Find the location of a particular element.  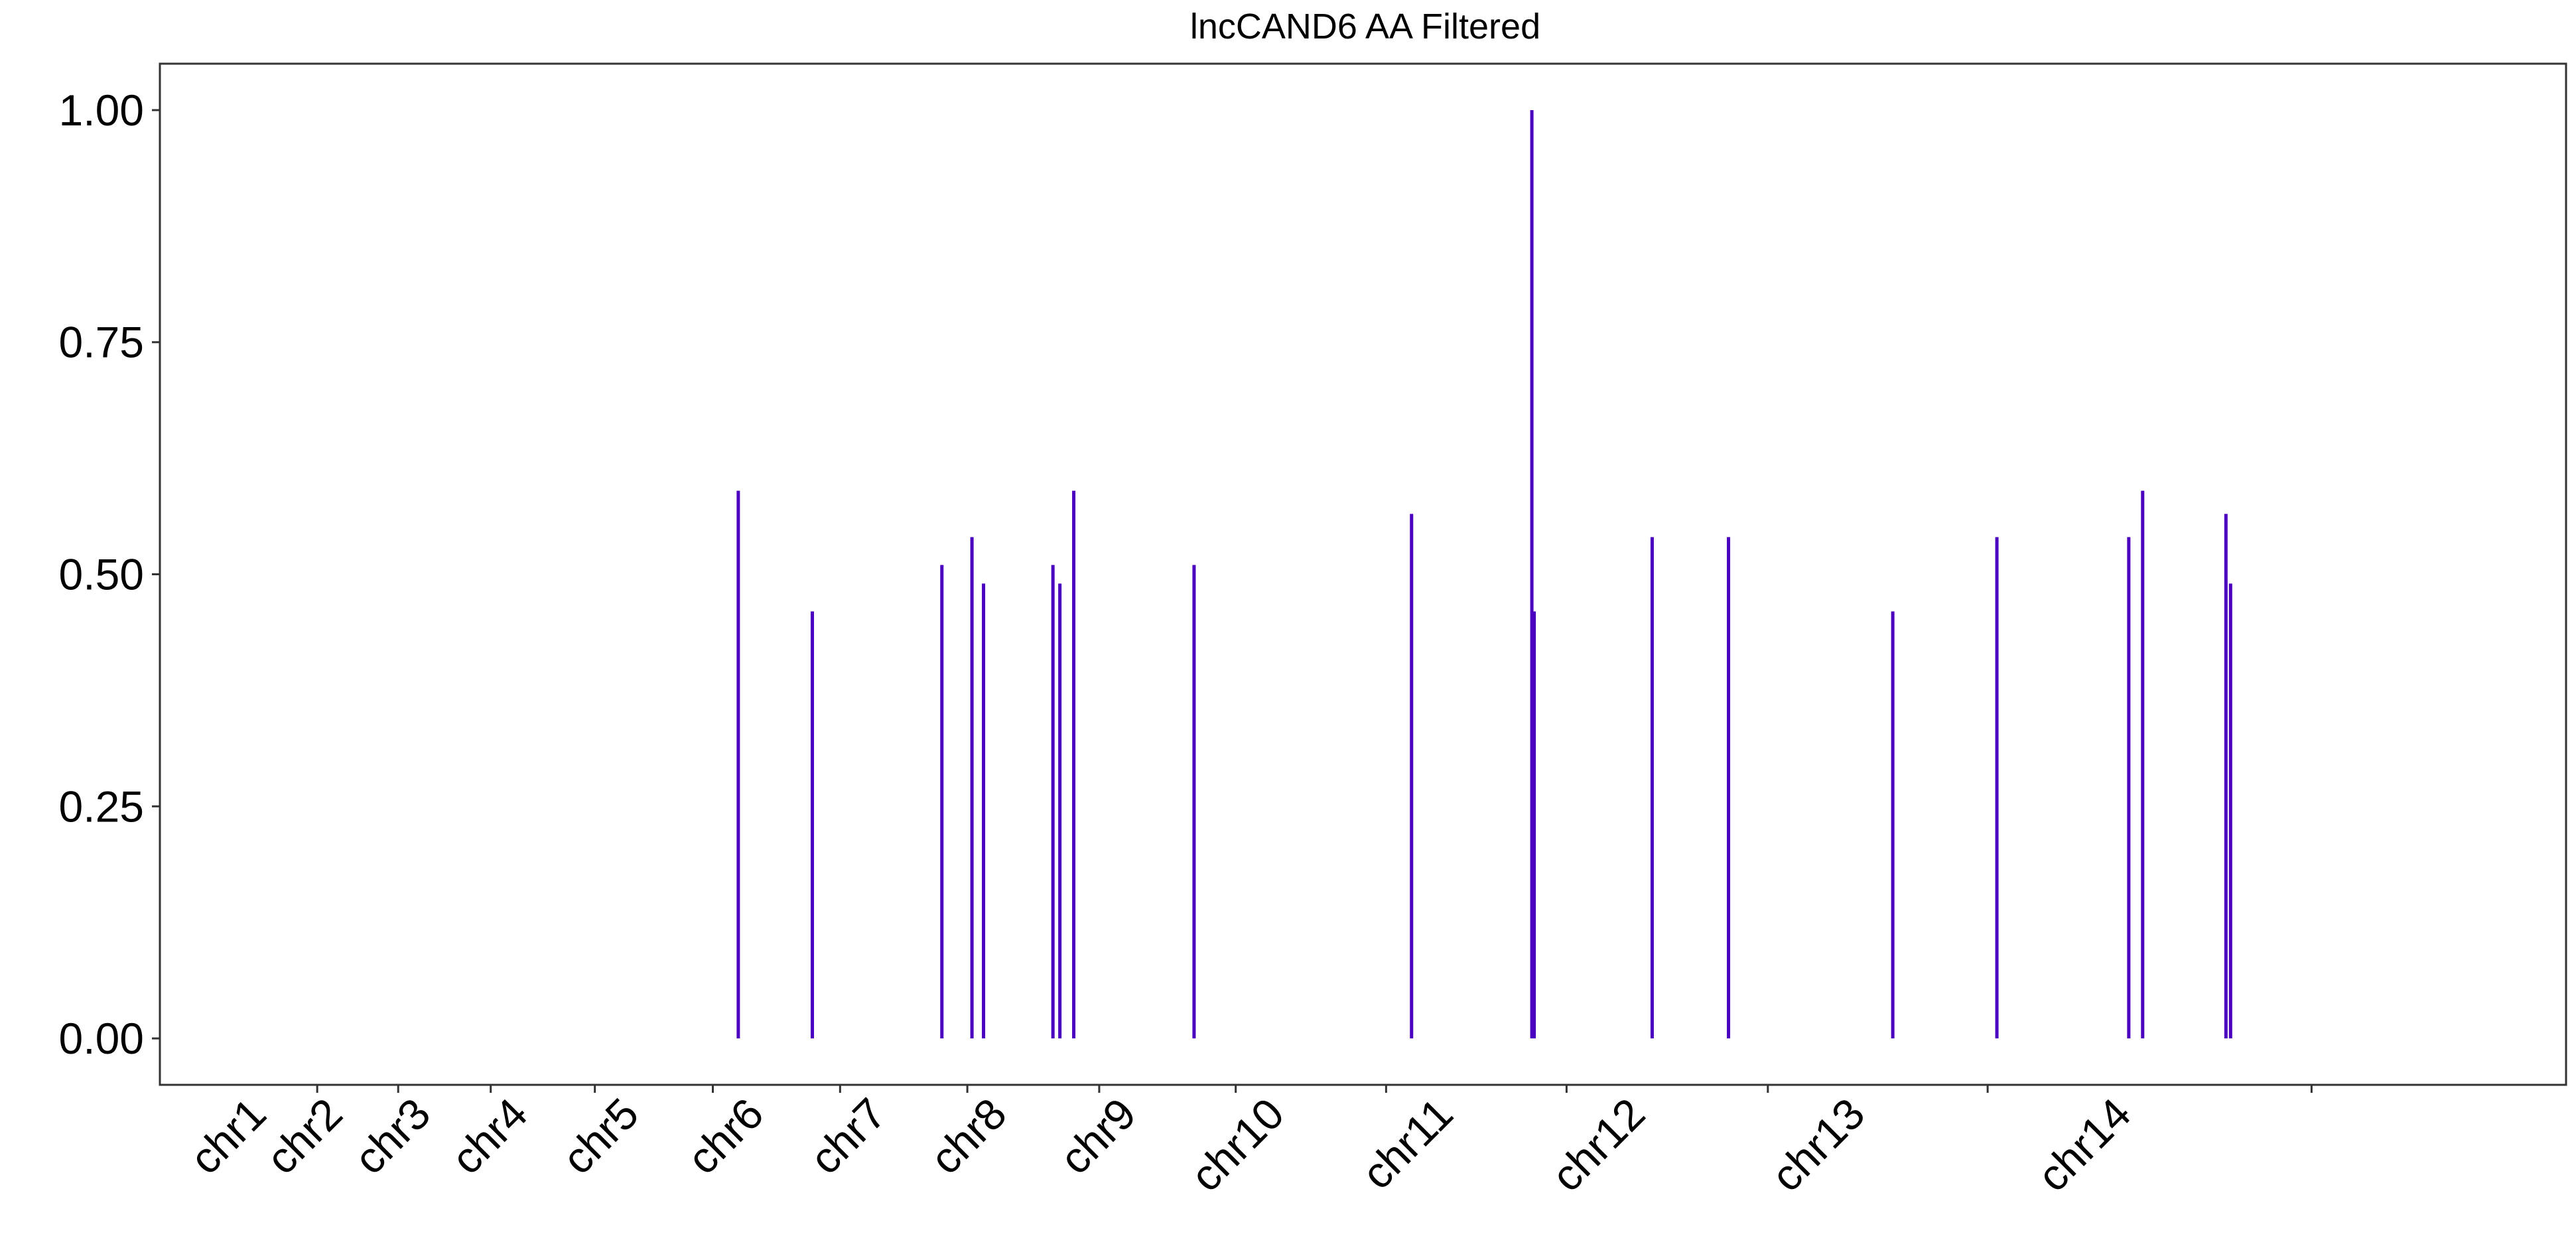

chart-title: lncCAND6 AA Filtered is located at coordinates (1365, 26).